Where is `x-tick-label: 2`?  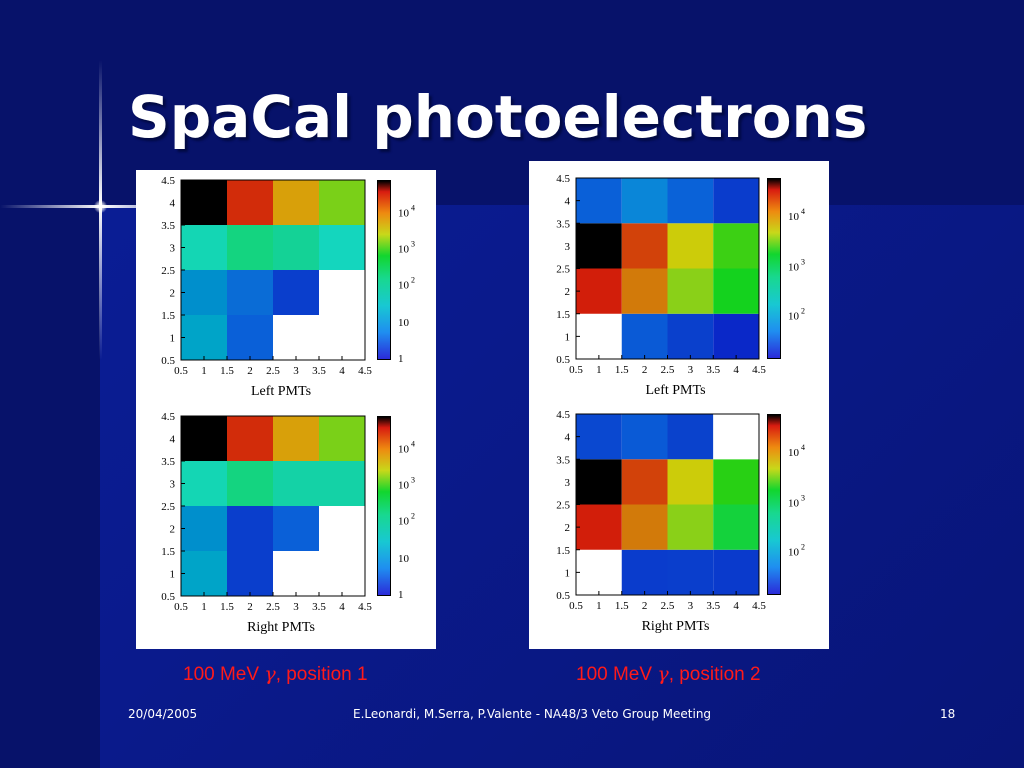
x-tick-label: 2 is located at coordinates (645, 370).